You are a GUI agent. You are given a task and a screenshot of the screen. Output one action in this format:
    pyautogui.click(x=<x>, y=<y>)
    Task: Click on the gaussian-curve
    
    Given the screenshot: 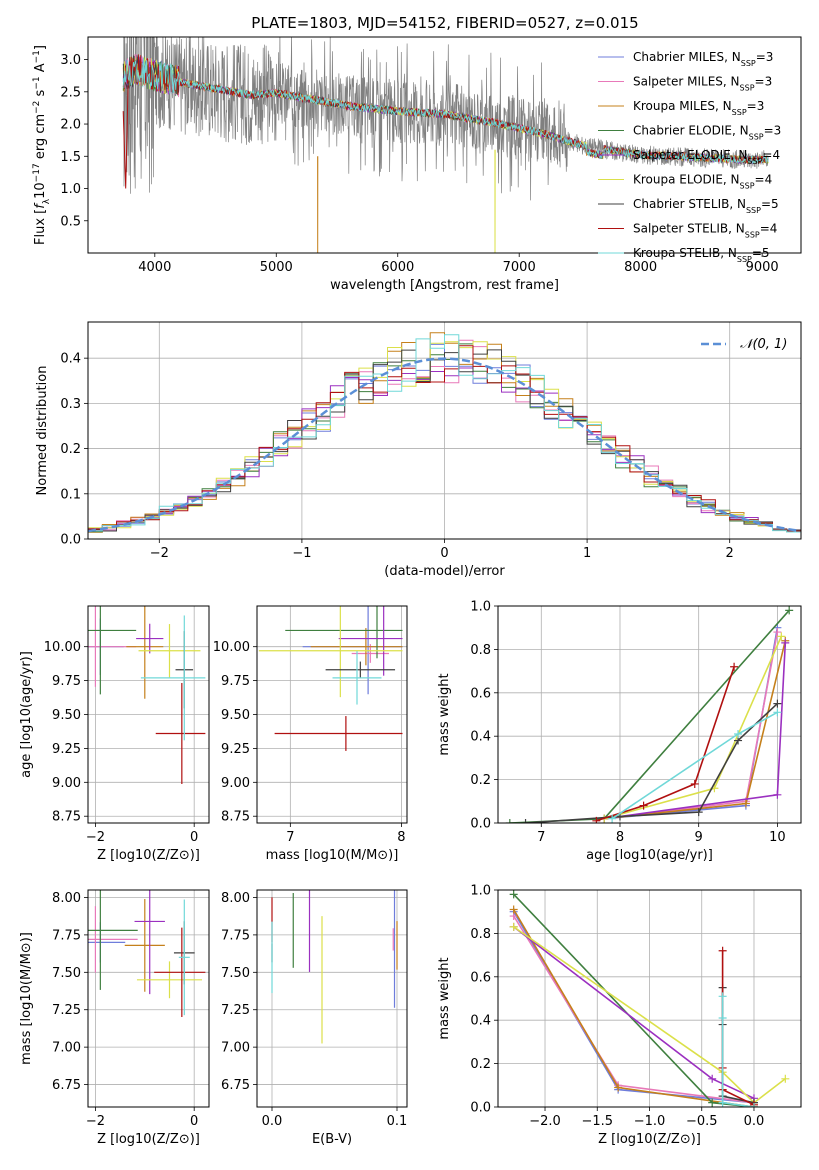 What is the action you would take?
    pyautogui.click(x=443, y=445)
    